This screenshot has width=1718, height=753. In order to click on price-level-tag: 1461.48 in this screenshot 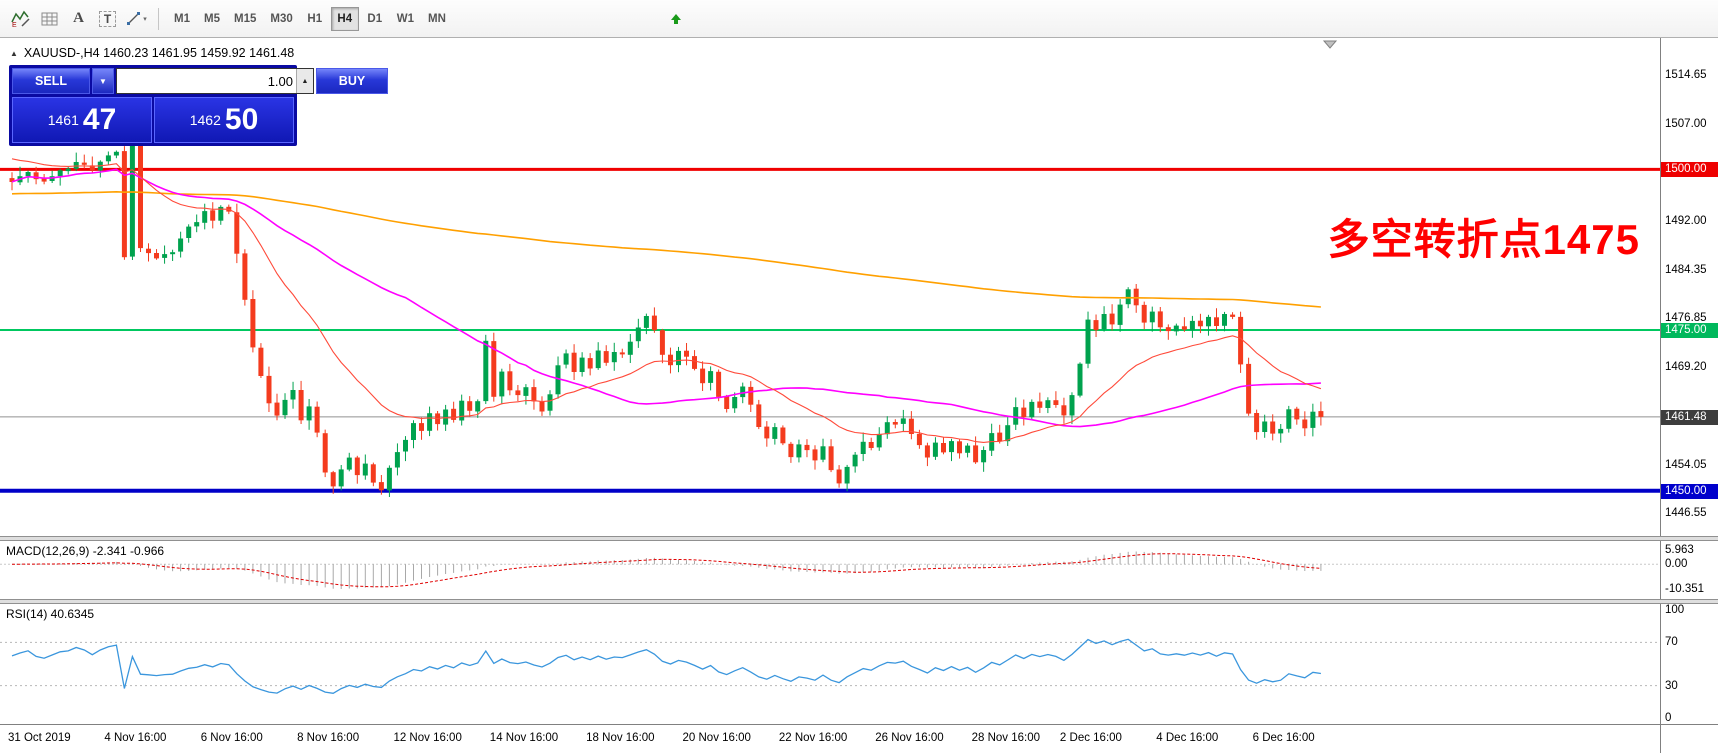, I will do `click(1689, 417)`.